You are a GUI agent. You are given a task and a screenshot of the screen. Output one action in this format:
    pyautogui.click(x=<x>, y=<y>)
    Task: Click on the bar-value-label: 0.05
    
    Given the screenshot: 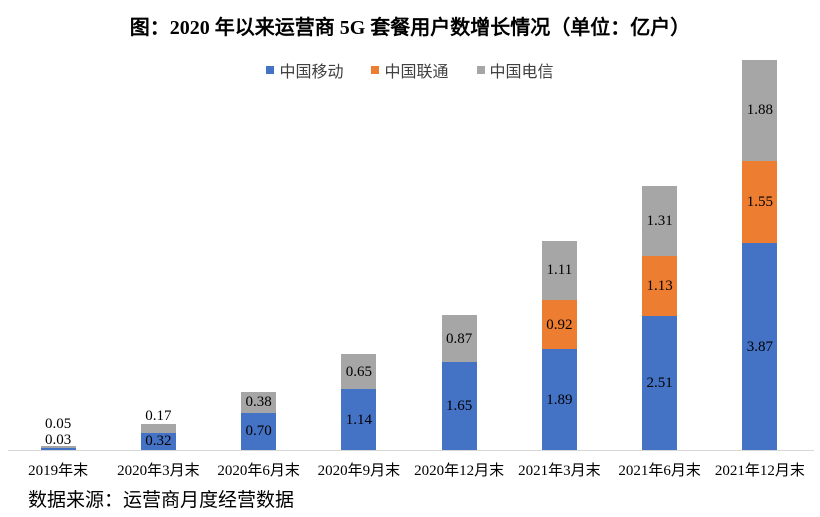 What is the action you would take?
    pyautogui.click(x=58, y=424)
    